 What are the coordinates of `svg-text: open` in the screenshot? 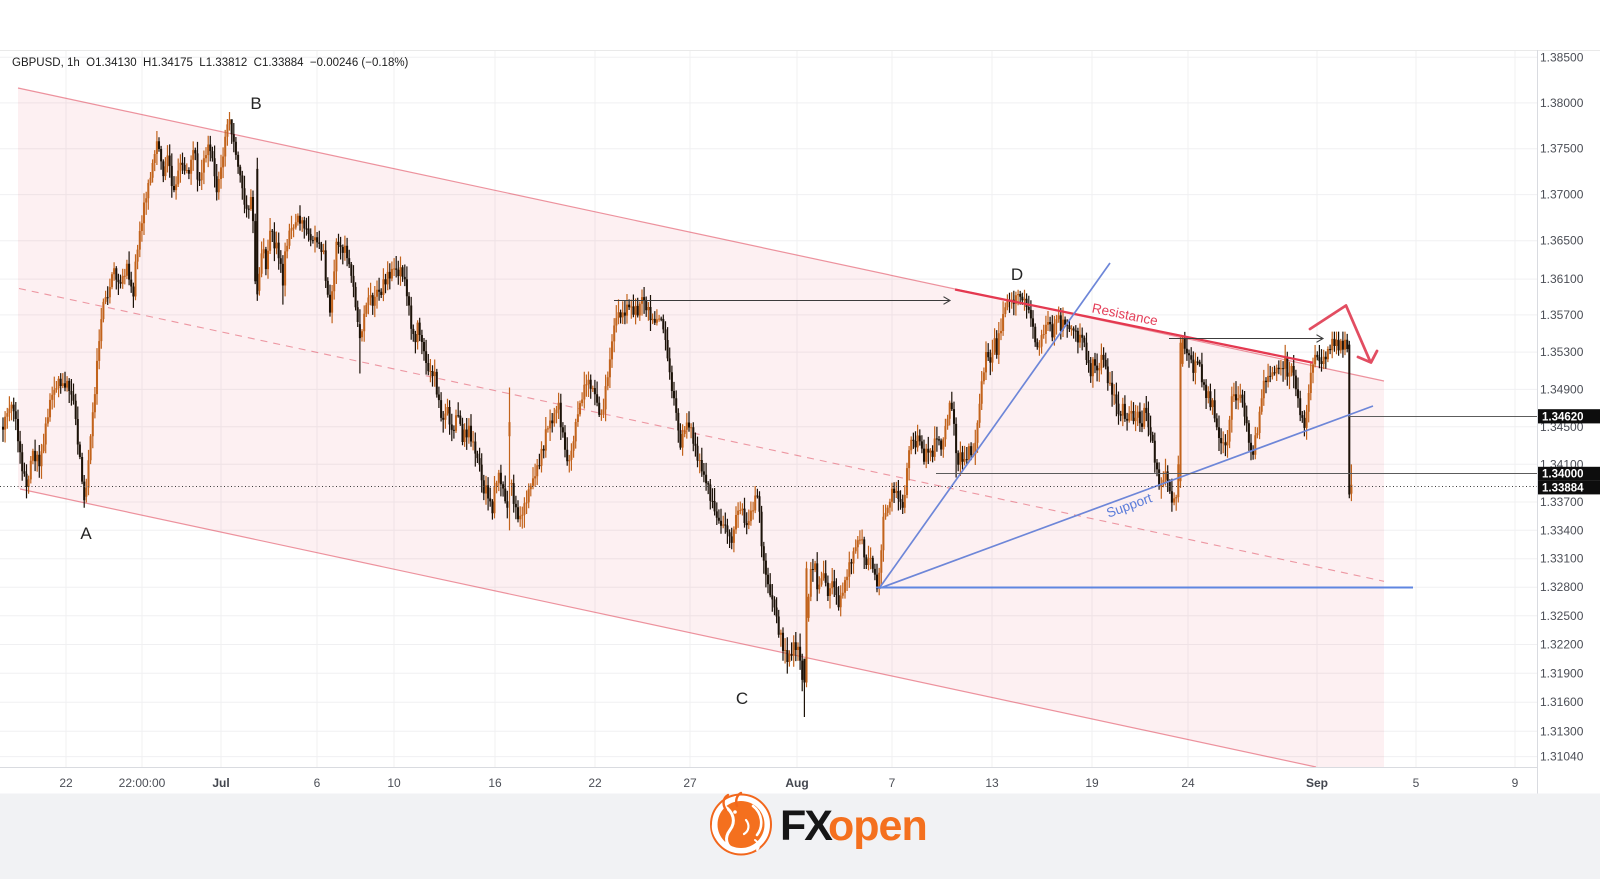 It's located at (877, 826).